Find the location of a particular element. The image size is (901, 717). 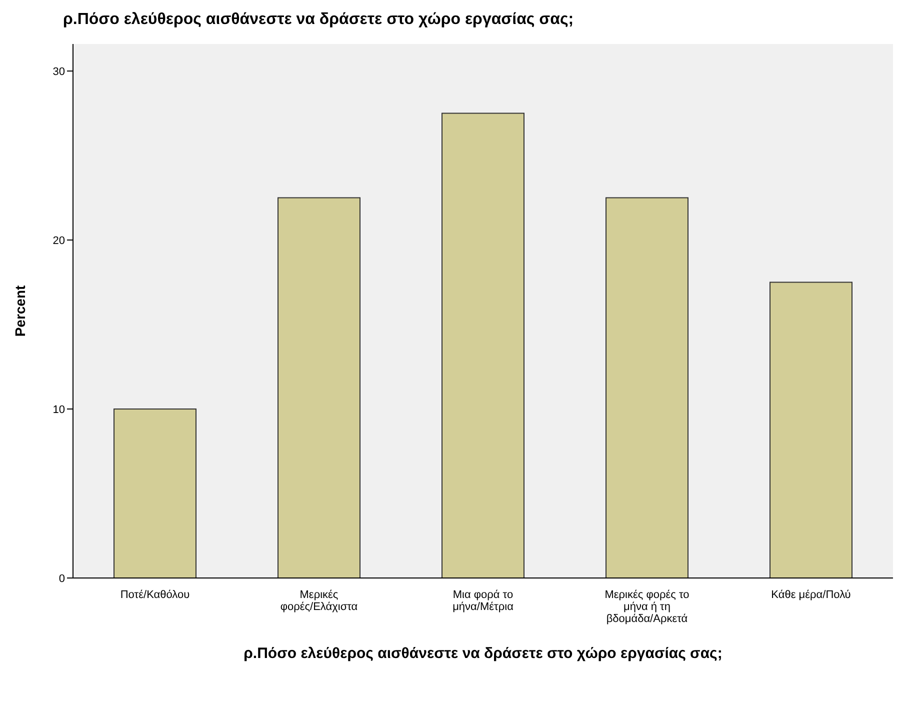

x-tick-label: Μερικές φορές/Ελάχιστα is located at coordinates (319, 601).